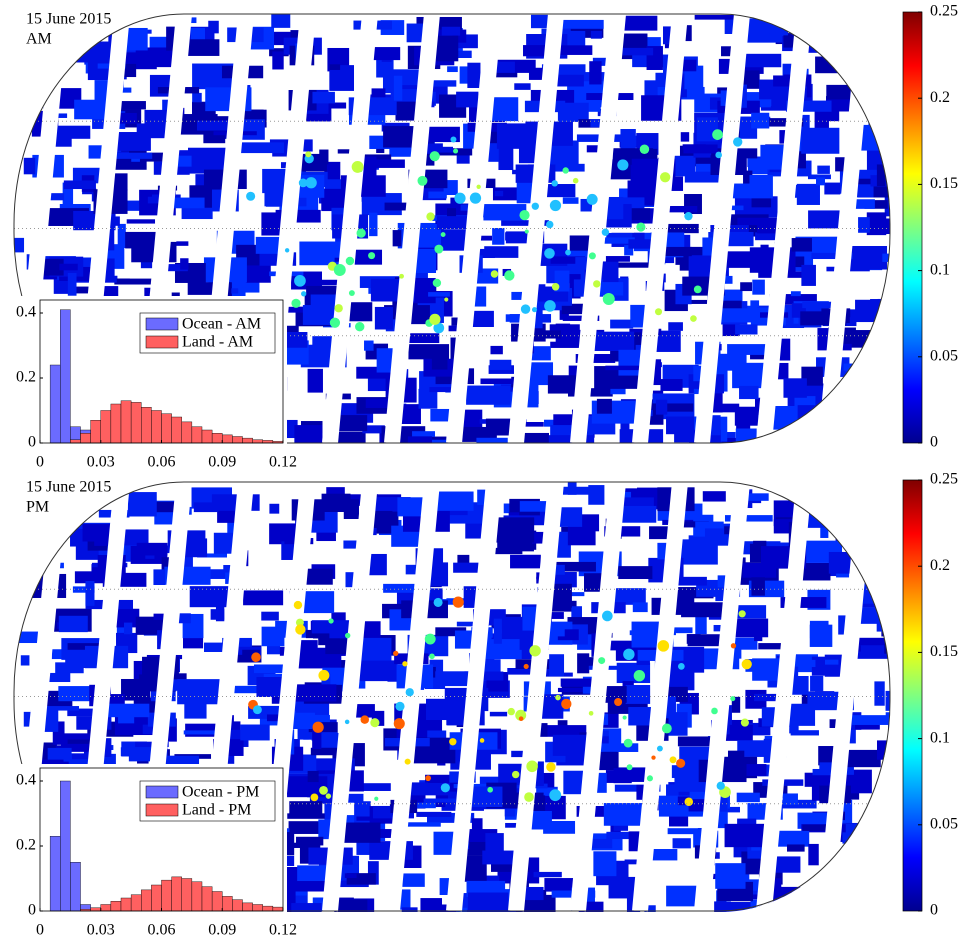 The width and height of the screenshot is (974, 945). Describe the element at coordinates (944, 11) in the screenshot. I see `colorbar-label: 0.25` at that location.